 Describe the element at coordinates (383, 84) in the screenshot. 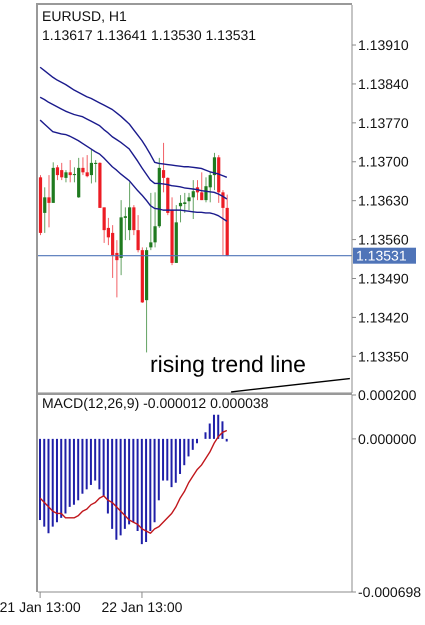

I see `y-tick-label: 1.13840` at that location.